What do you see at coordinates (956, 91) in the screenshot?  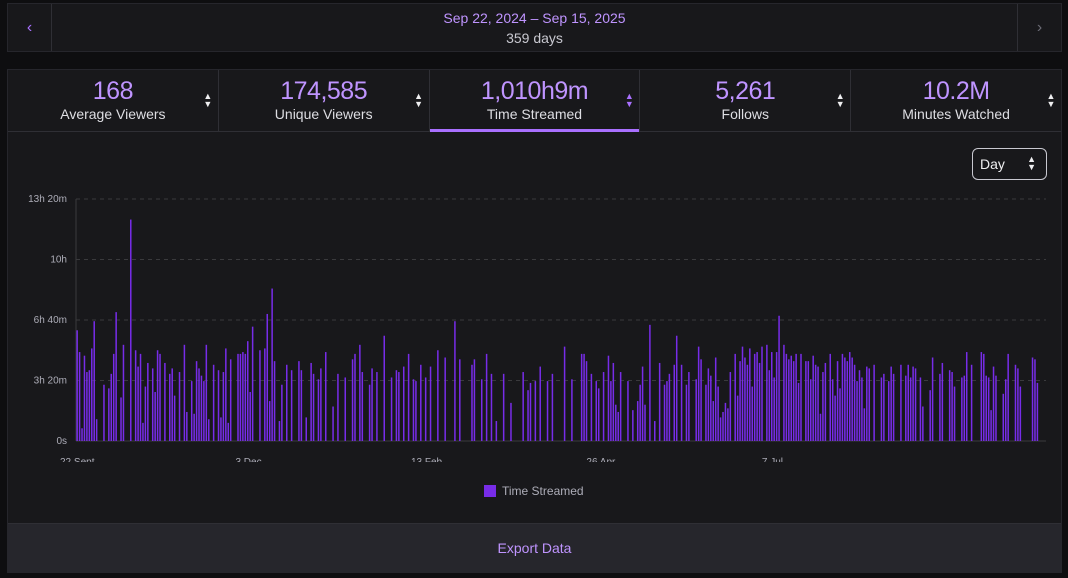 I see `stat-value: 10.2M` at bounding box center [956, 91].